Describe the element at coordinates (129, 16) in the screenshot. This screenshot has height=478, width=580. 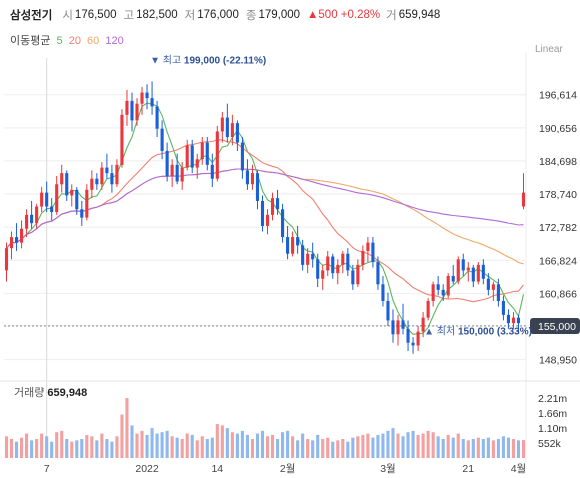
I see `high-label: 고` at that location.